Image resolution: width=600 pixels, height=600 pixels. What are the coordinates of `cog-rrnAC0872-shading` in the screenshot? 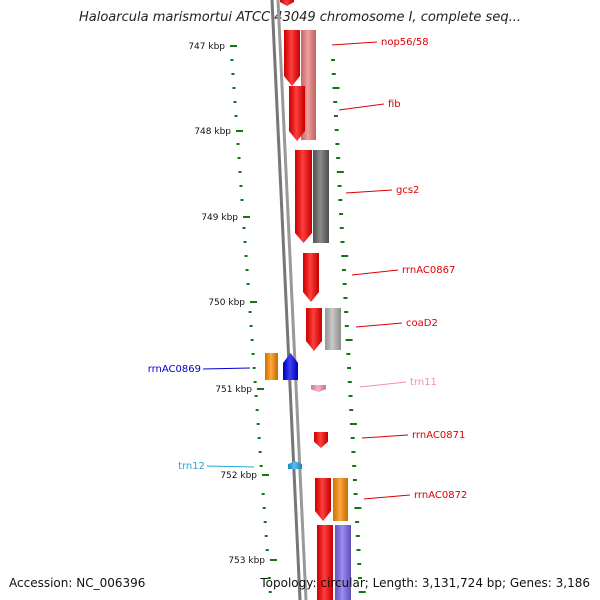 It's located at (340, 499).